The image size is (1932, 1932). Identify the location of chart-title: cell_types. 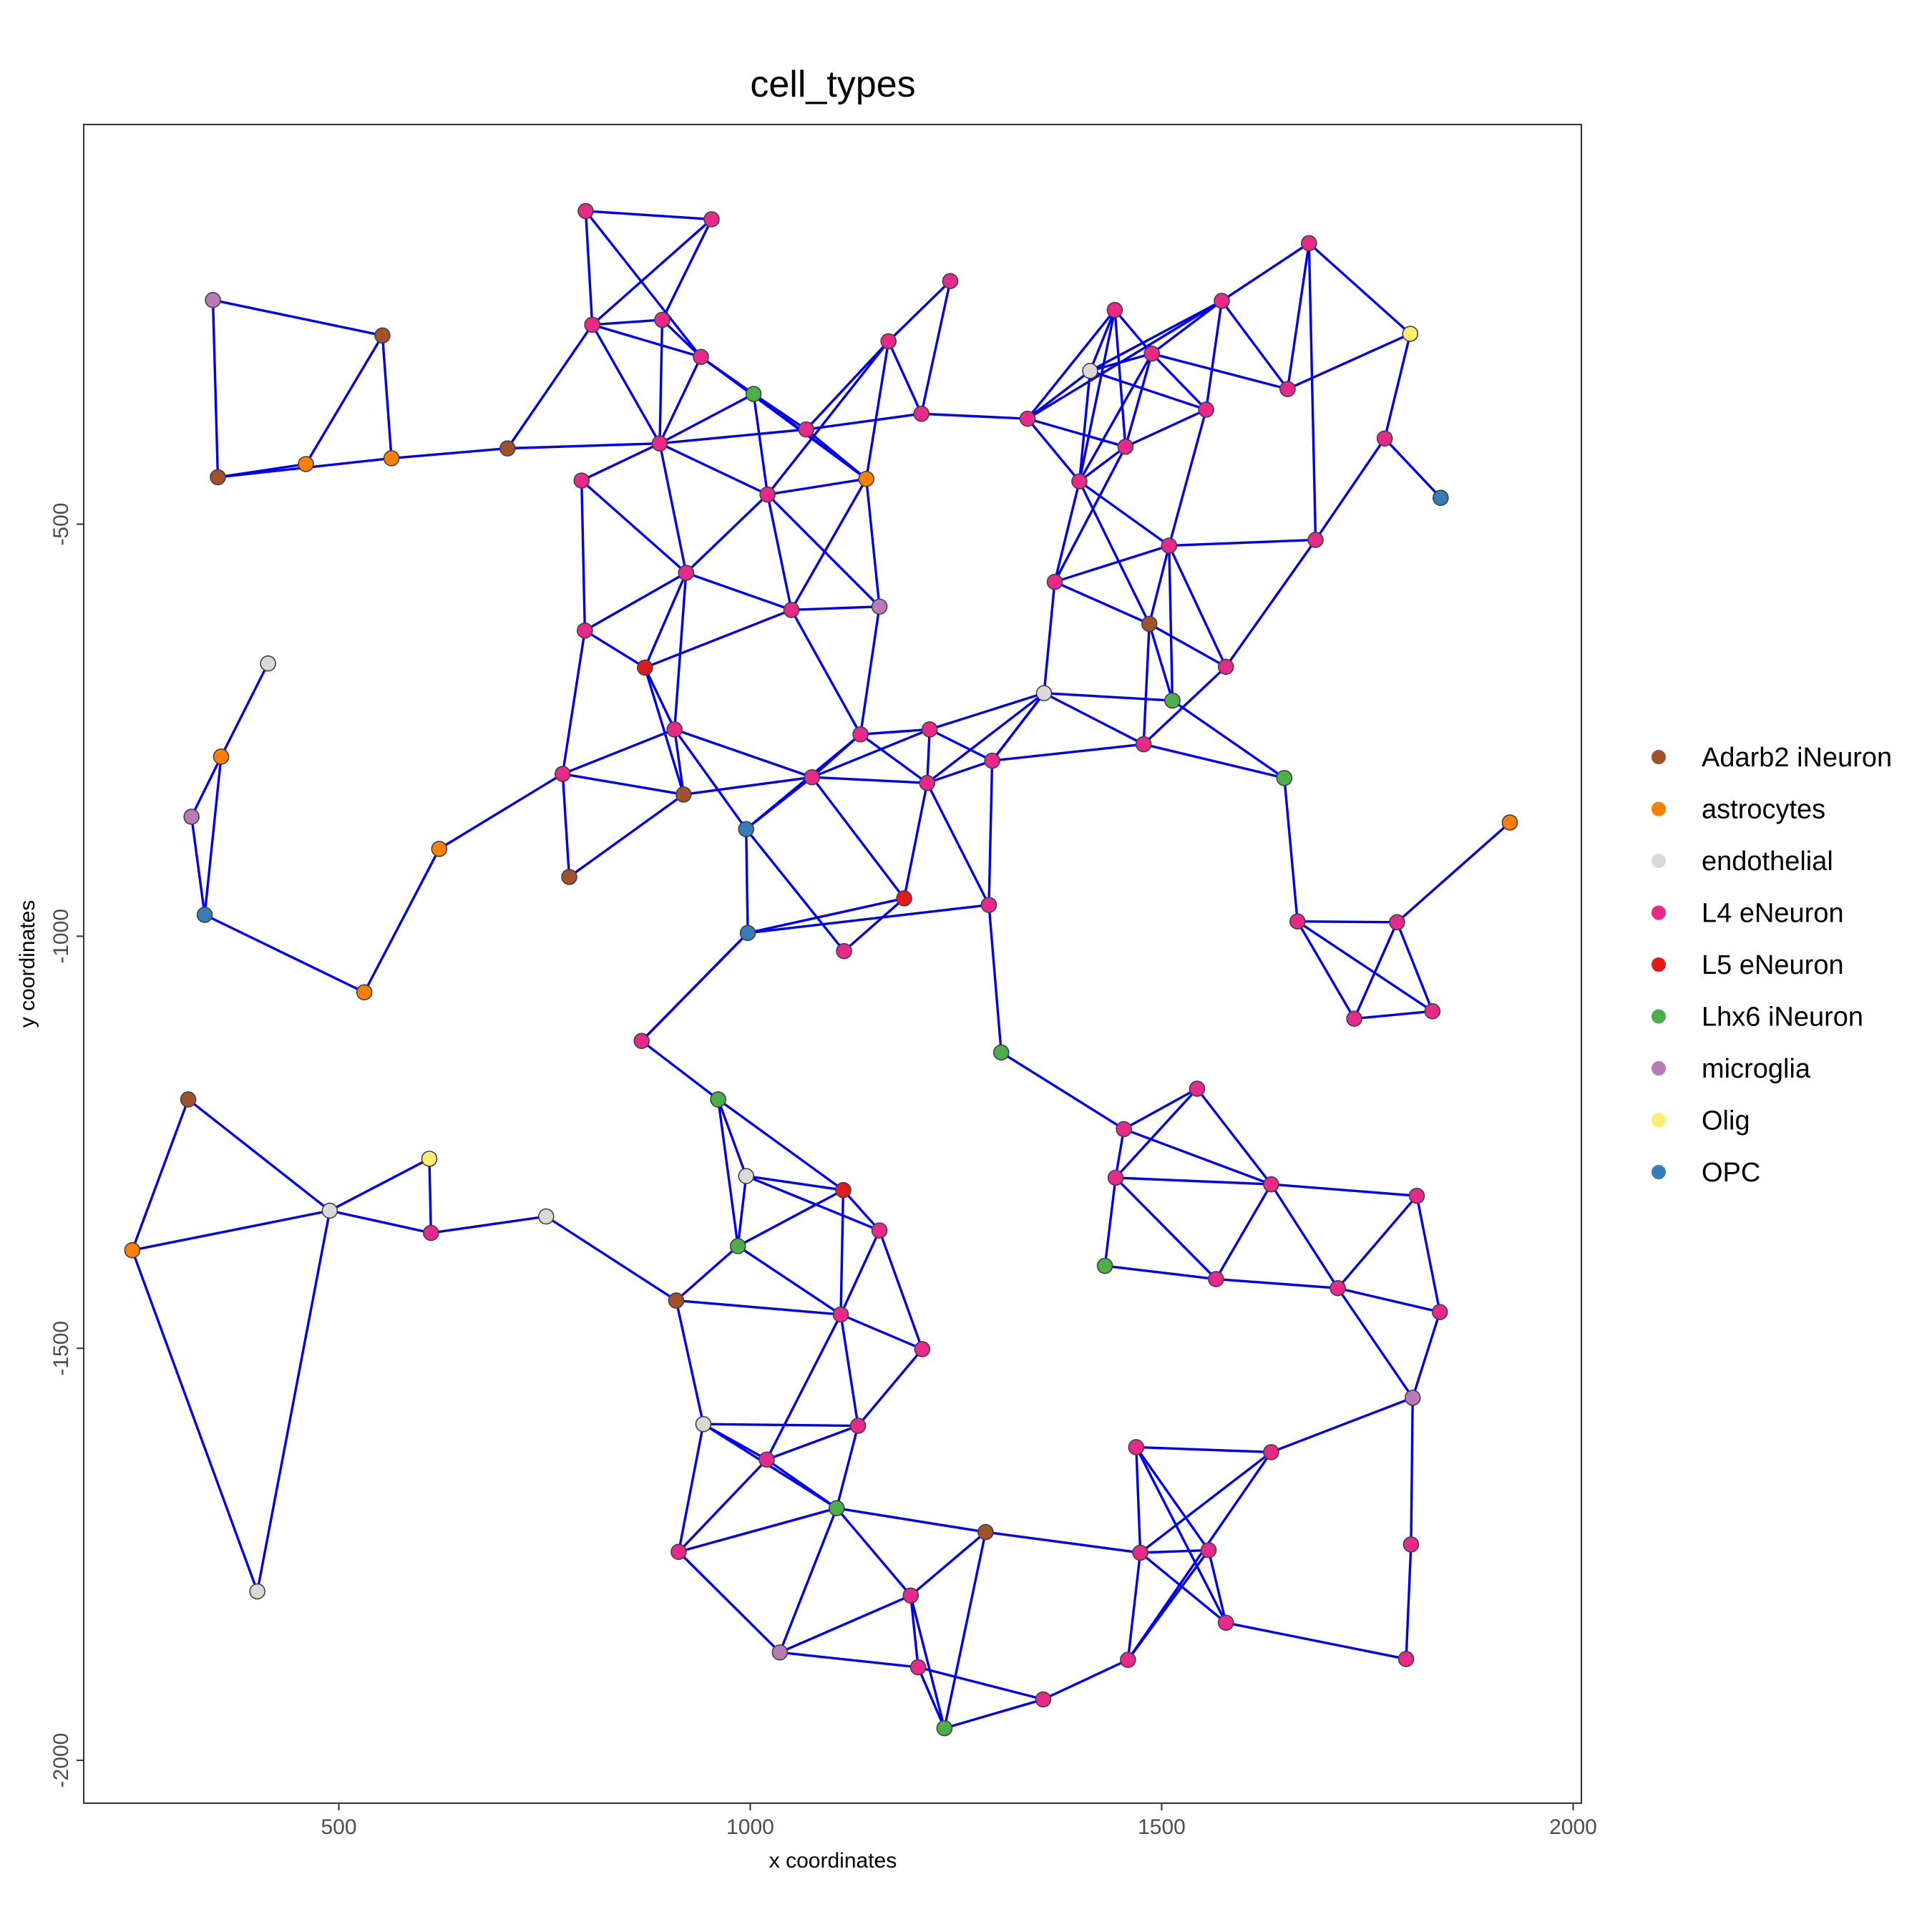
(832, 84).